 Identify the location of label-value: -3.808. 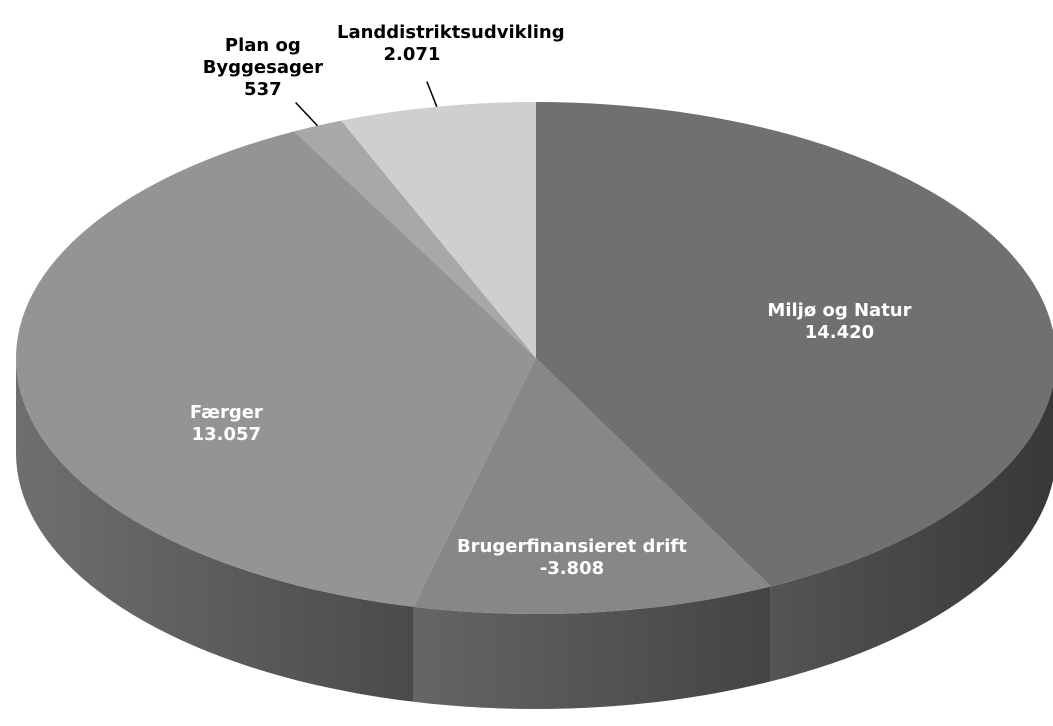
(572, 569).